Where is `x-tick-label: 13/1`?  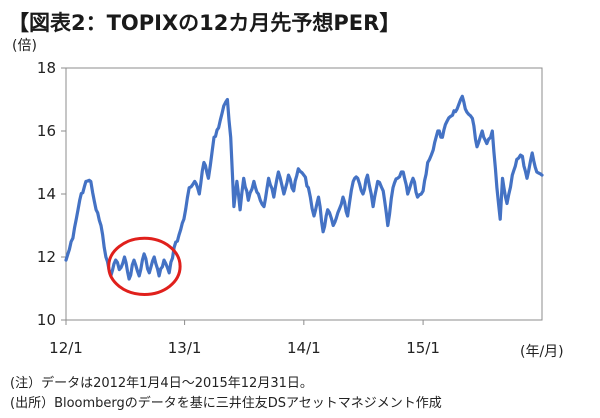 x-tick-label: 13/1 is located at coordinates (185, 348).